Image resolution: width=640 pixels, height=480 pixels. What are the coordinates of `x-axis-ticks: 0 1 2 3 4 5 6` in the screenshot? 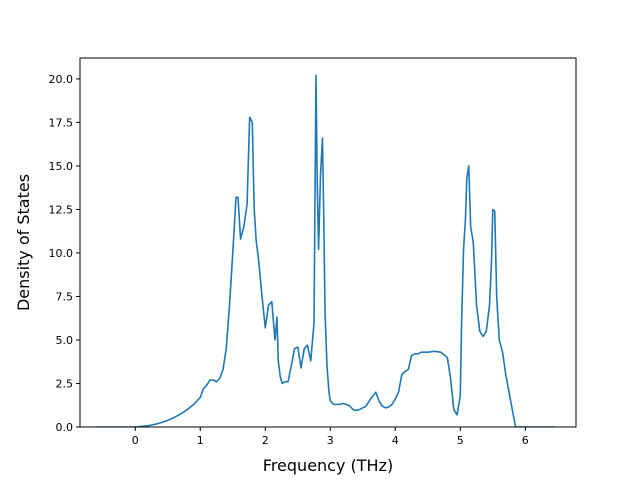 It's located at (330, 437).